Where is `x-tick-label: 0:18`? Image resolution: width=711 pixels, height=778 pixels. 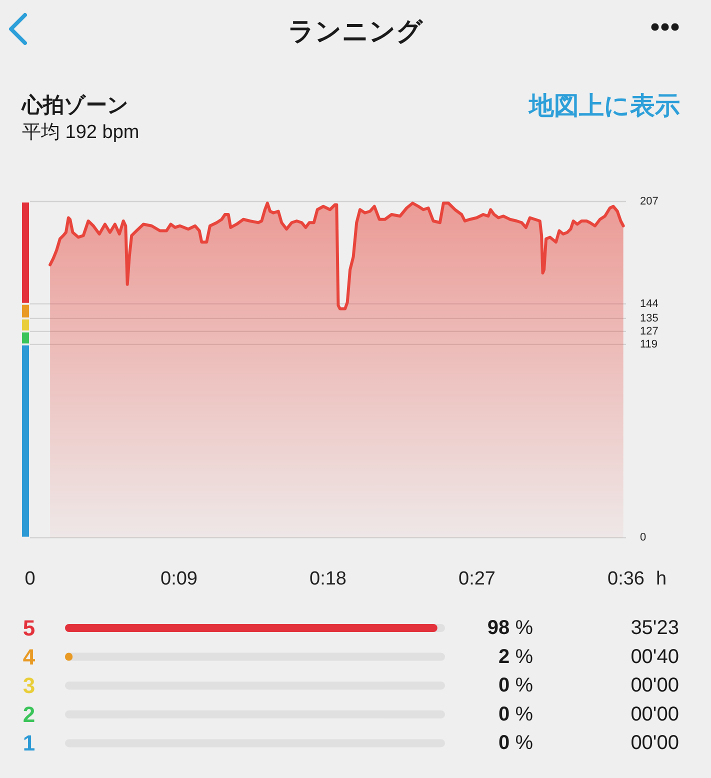 x-tick-label: 0:18 is located at coordinates (328, 579).